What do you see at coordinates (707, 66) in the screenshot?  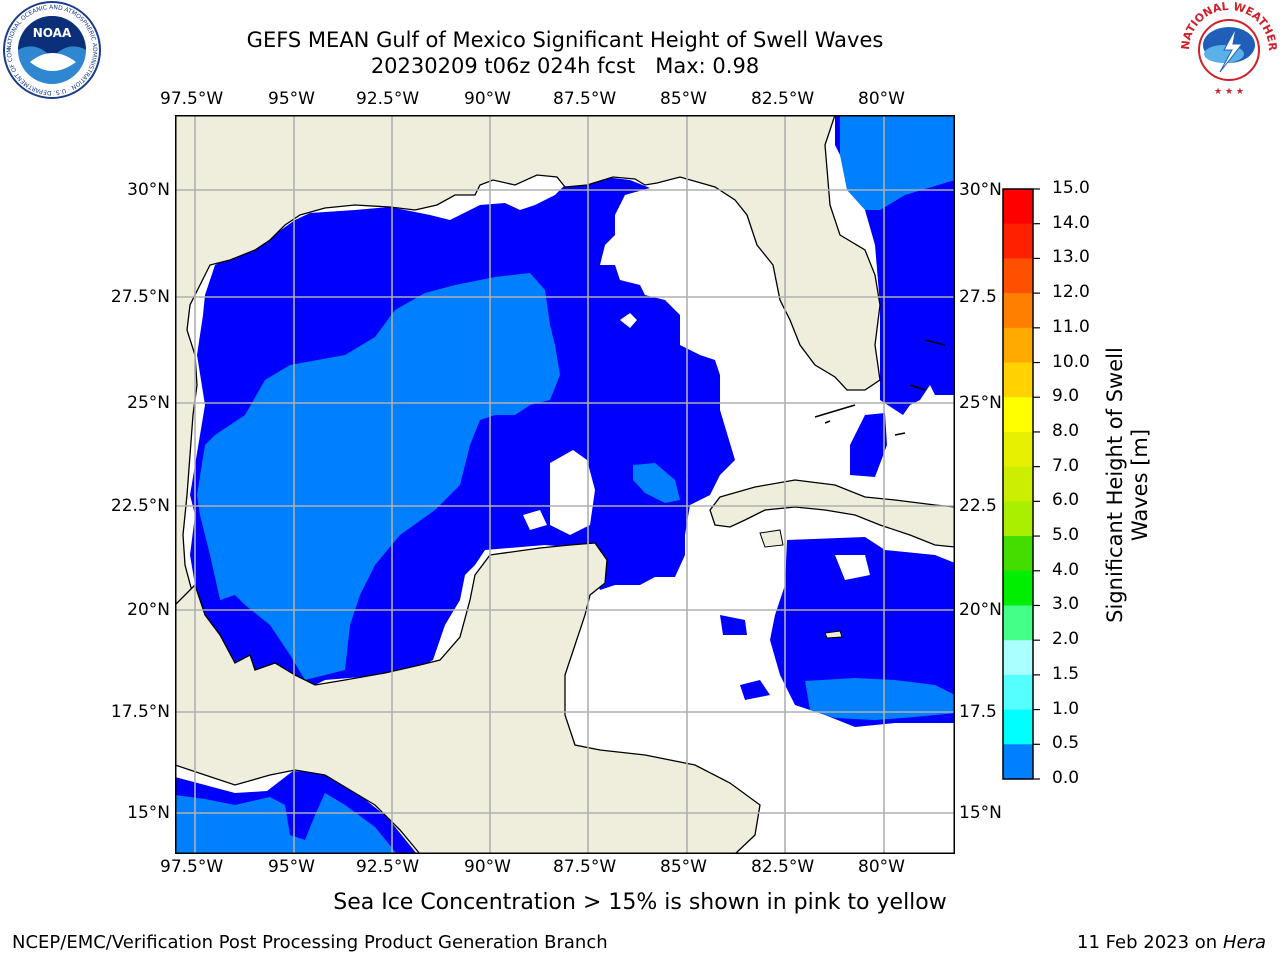 I see `max-value-label: Max: 0.98` at bounding box center [707, 66].